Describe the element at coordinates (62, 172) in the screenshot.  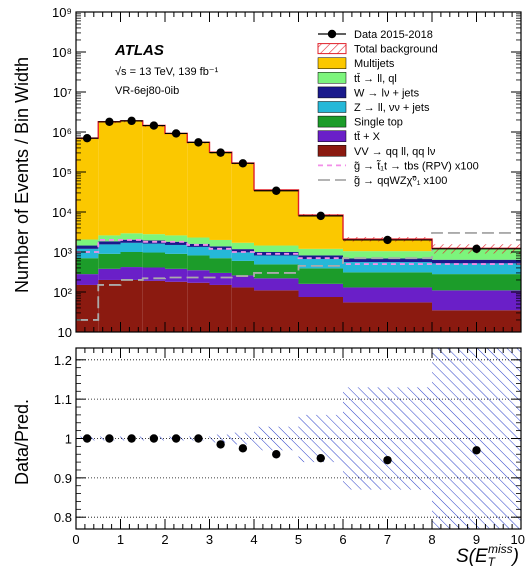
I see `y-top-tick-label-4: 10⁵` at that location.